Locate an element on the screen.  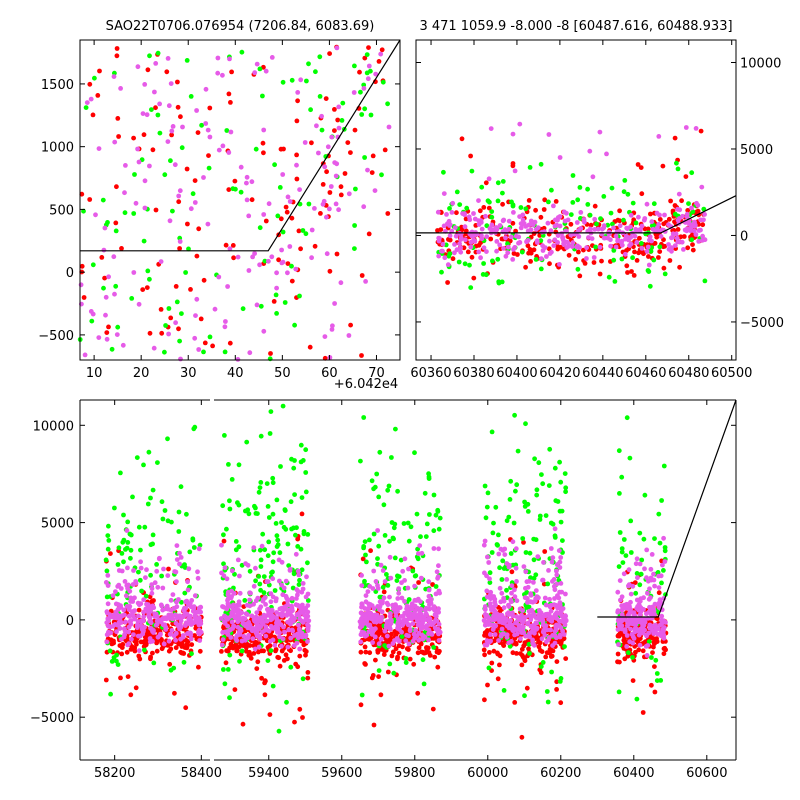
x-tick-label: 50 is located at coordinates (282, 373).